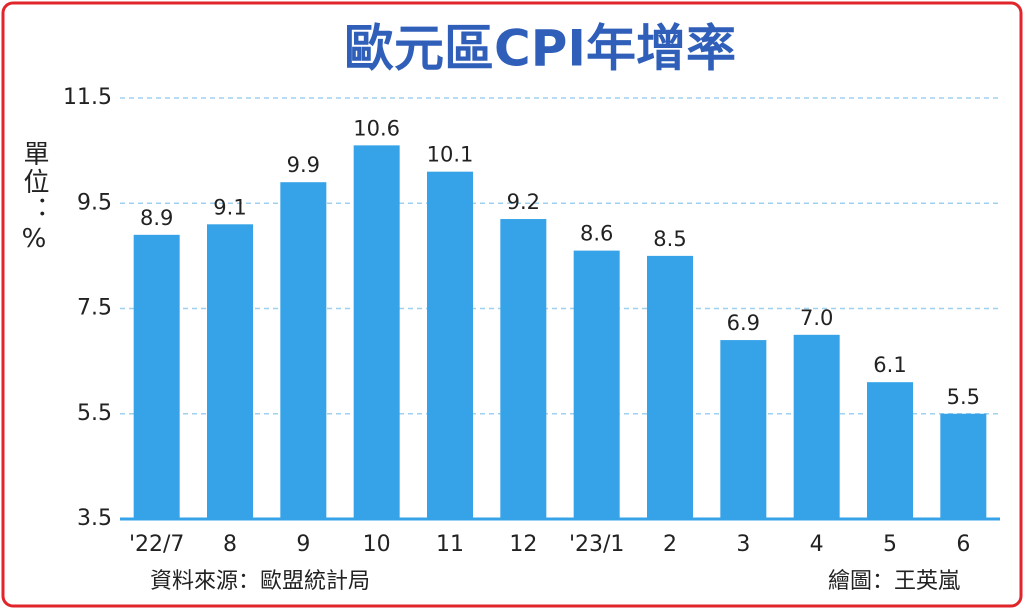  Describe the element at coordinates (94, 518) in the screenshot. I see `y-tick-label: 3.5` at that location.